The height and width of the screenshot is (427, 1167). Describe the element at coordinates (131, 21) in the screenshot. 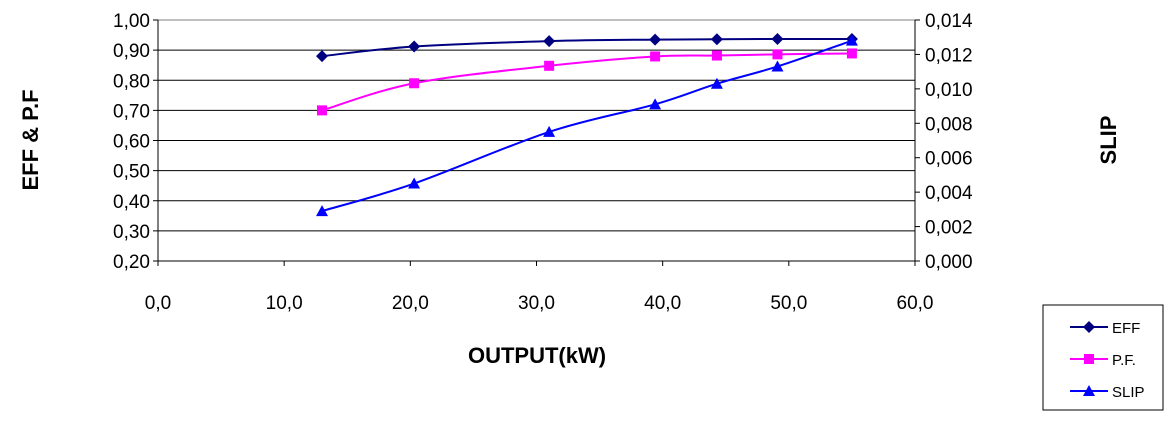

I see `y-tick-label: 1,00` at that location.